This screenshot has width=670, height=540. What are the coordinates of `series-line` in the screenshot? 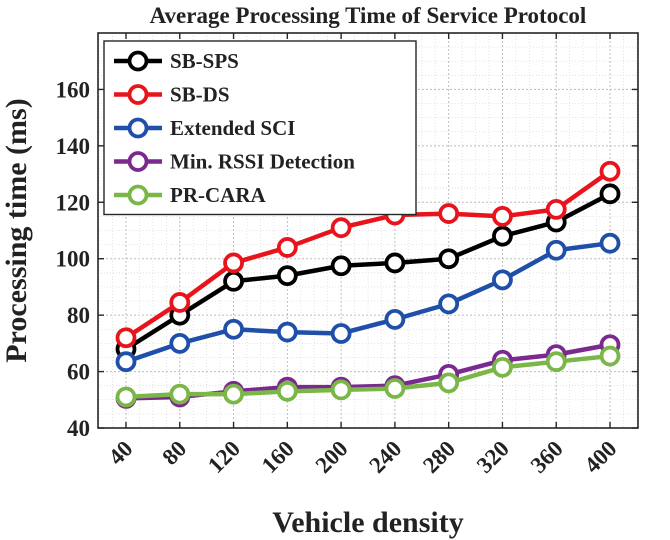 It's located at (368, 376).